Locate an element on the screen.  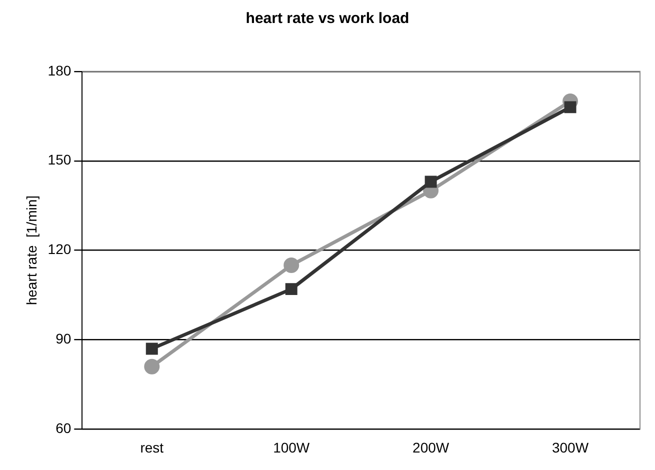
chart-title: heart rate vs work load is located at coordinates (327, 18).